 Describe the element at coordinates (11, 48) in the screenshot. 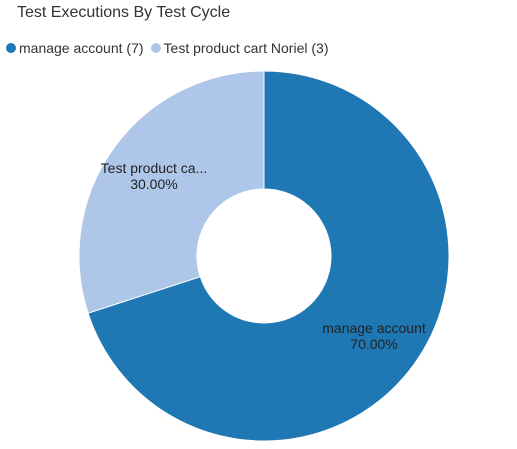

I see `legend-swatch-manage-account` at that location.